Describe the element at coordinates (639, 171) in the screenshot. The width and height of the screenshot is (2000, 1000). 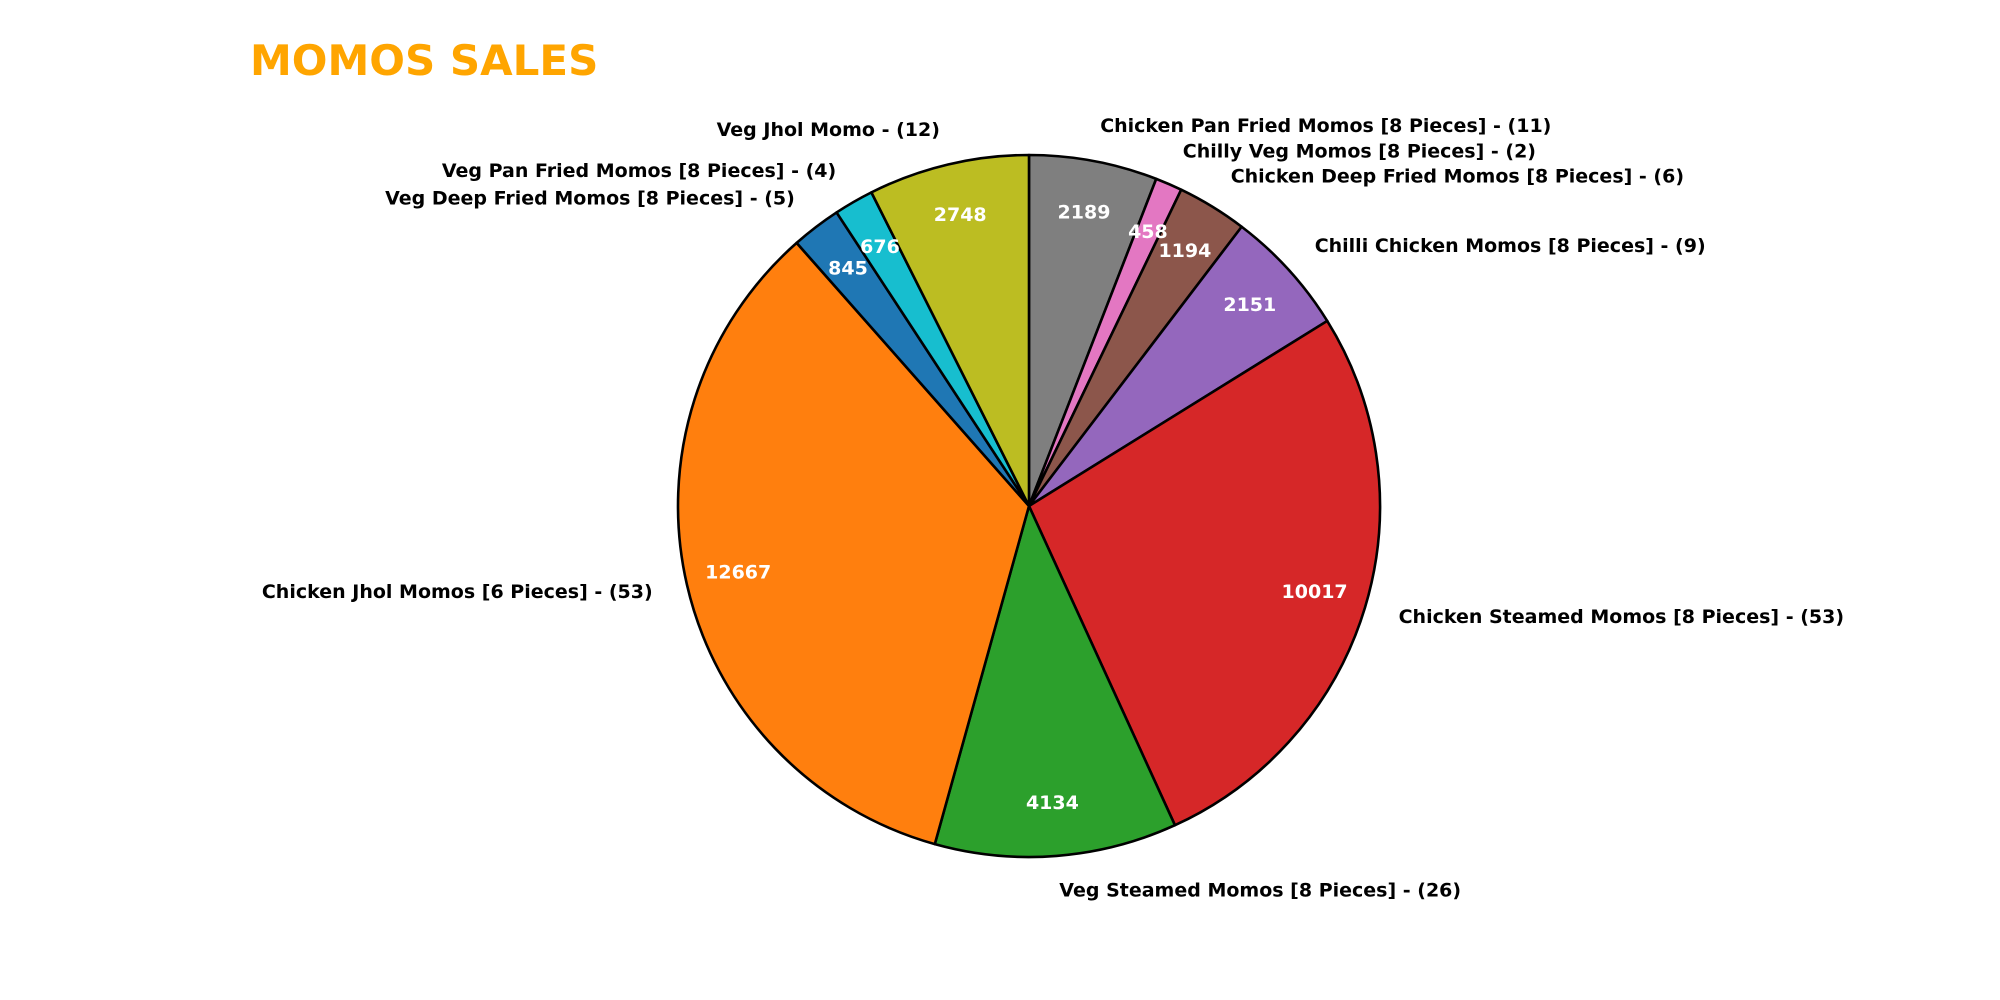
I see `slice-label: Veg Pan Fried Momos [8 Pieces] - (4)` at that location.